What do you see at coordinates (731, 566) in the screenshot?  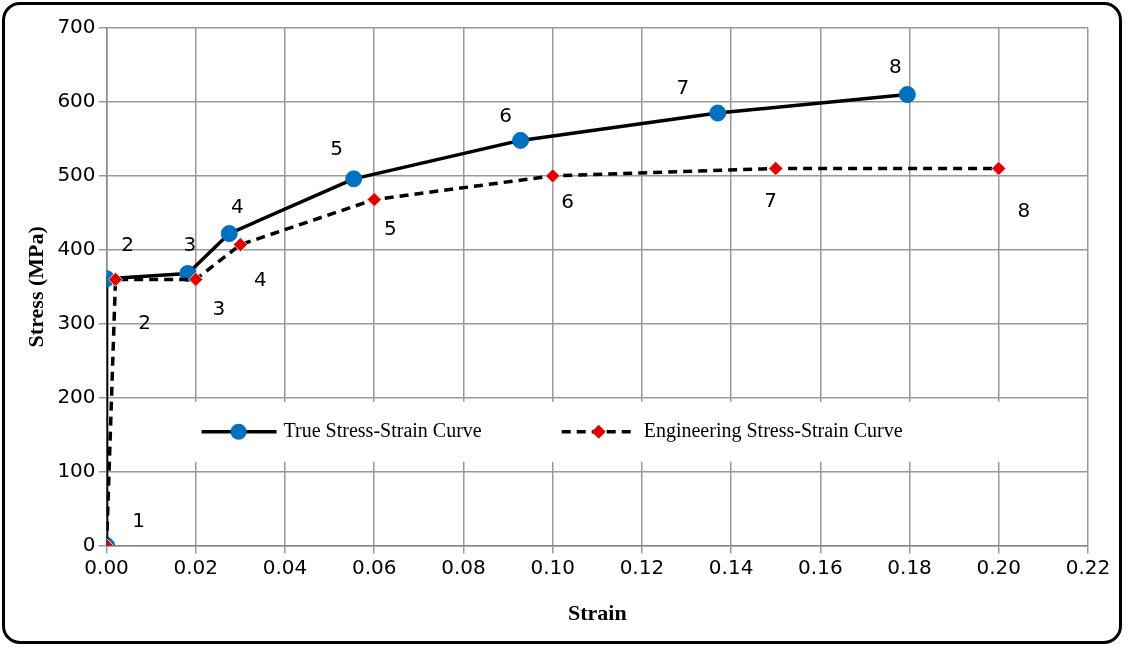 I see `x-tick-label: 0.14` at bounding box center [731, 566].